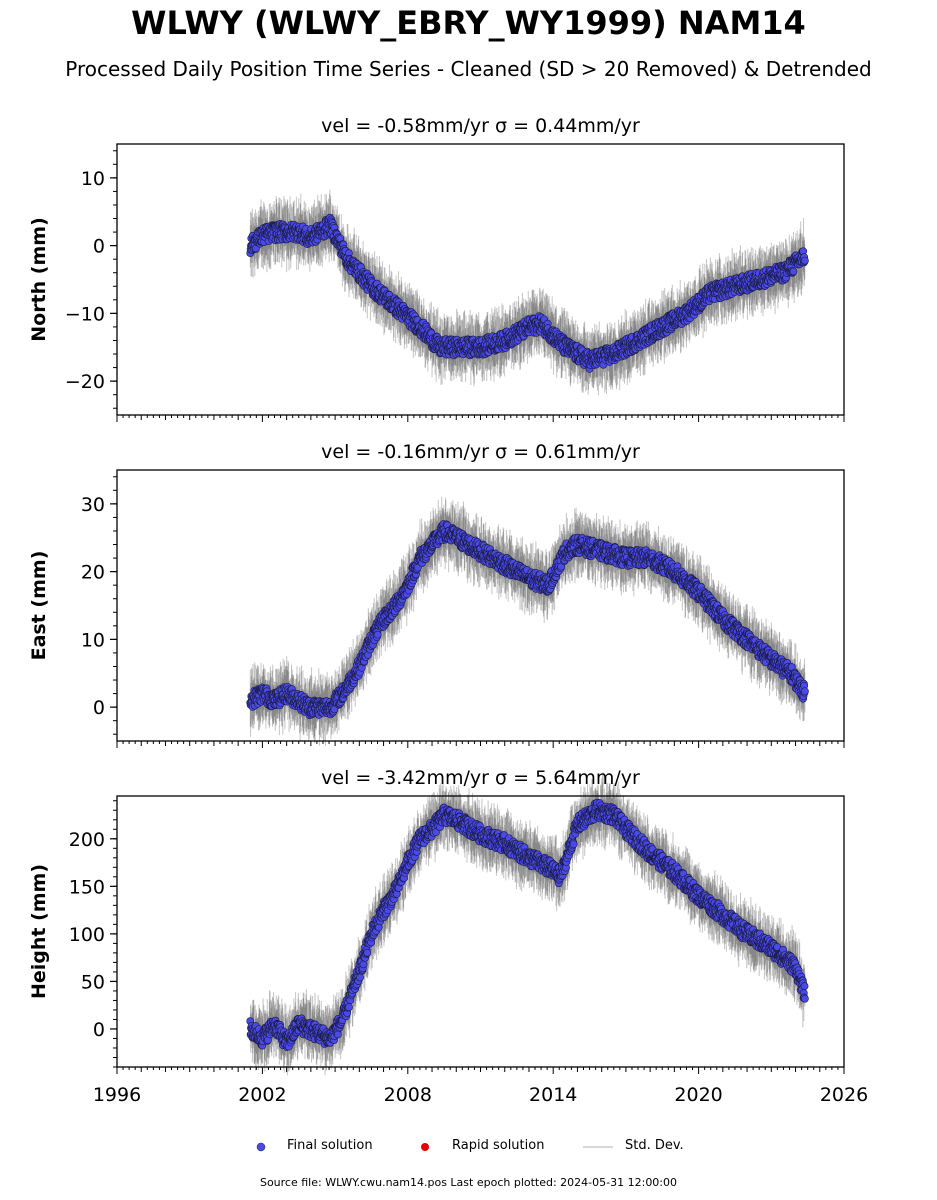  Describe the element at coordinates (480, 452) in the screenshot. I see `panel-title: vel = -0.16mm/yr σ = 0.61mm/yr` at that location.